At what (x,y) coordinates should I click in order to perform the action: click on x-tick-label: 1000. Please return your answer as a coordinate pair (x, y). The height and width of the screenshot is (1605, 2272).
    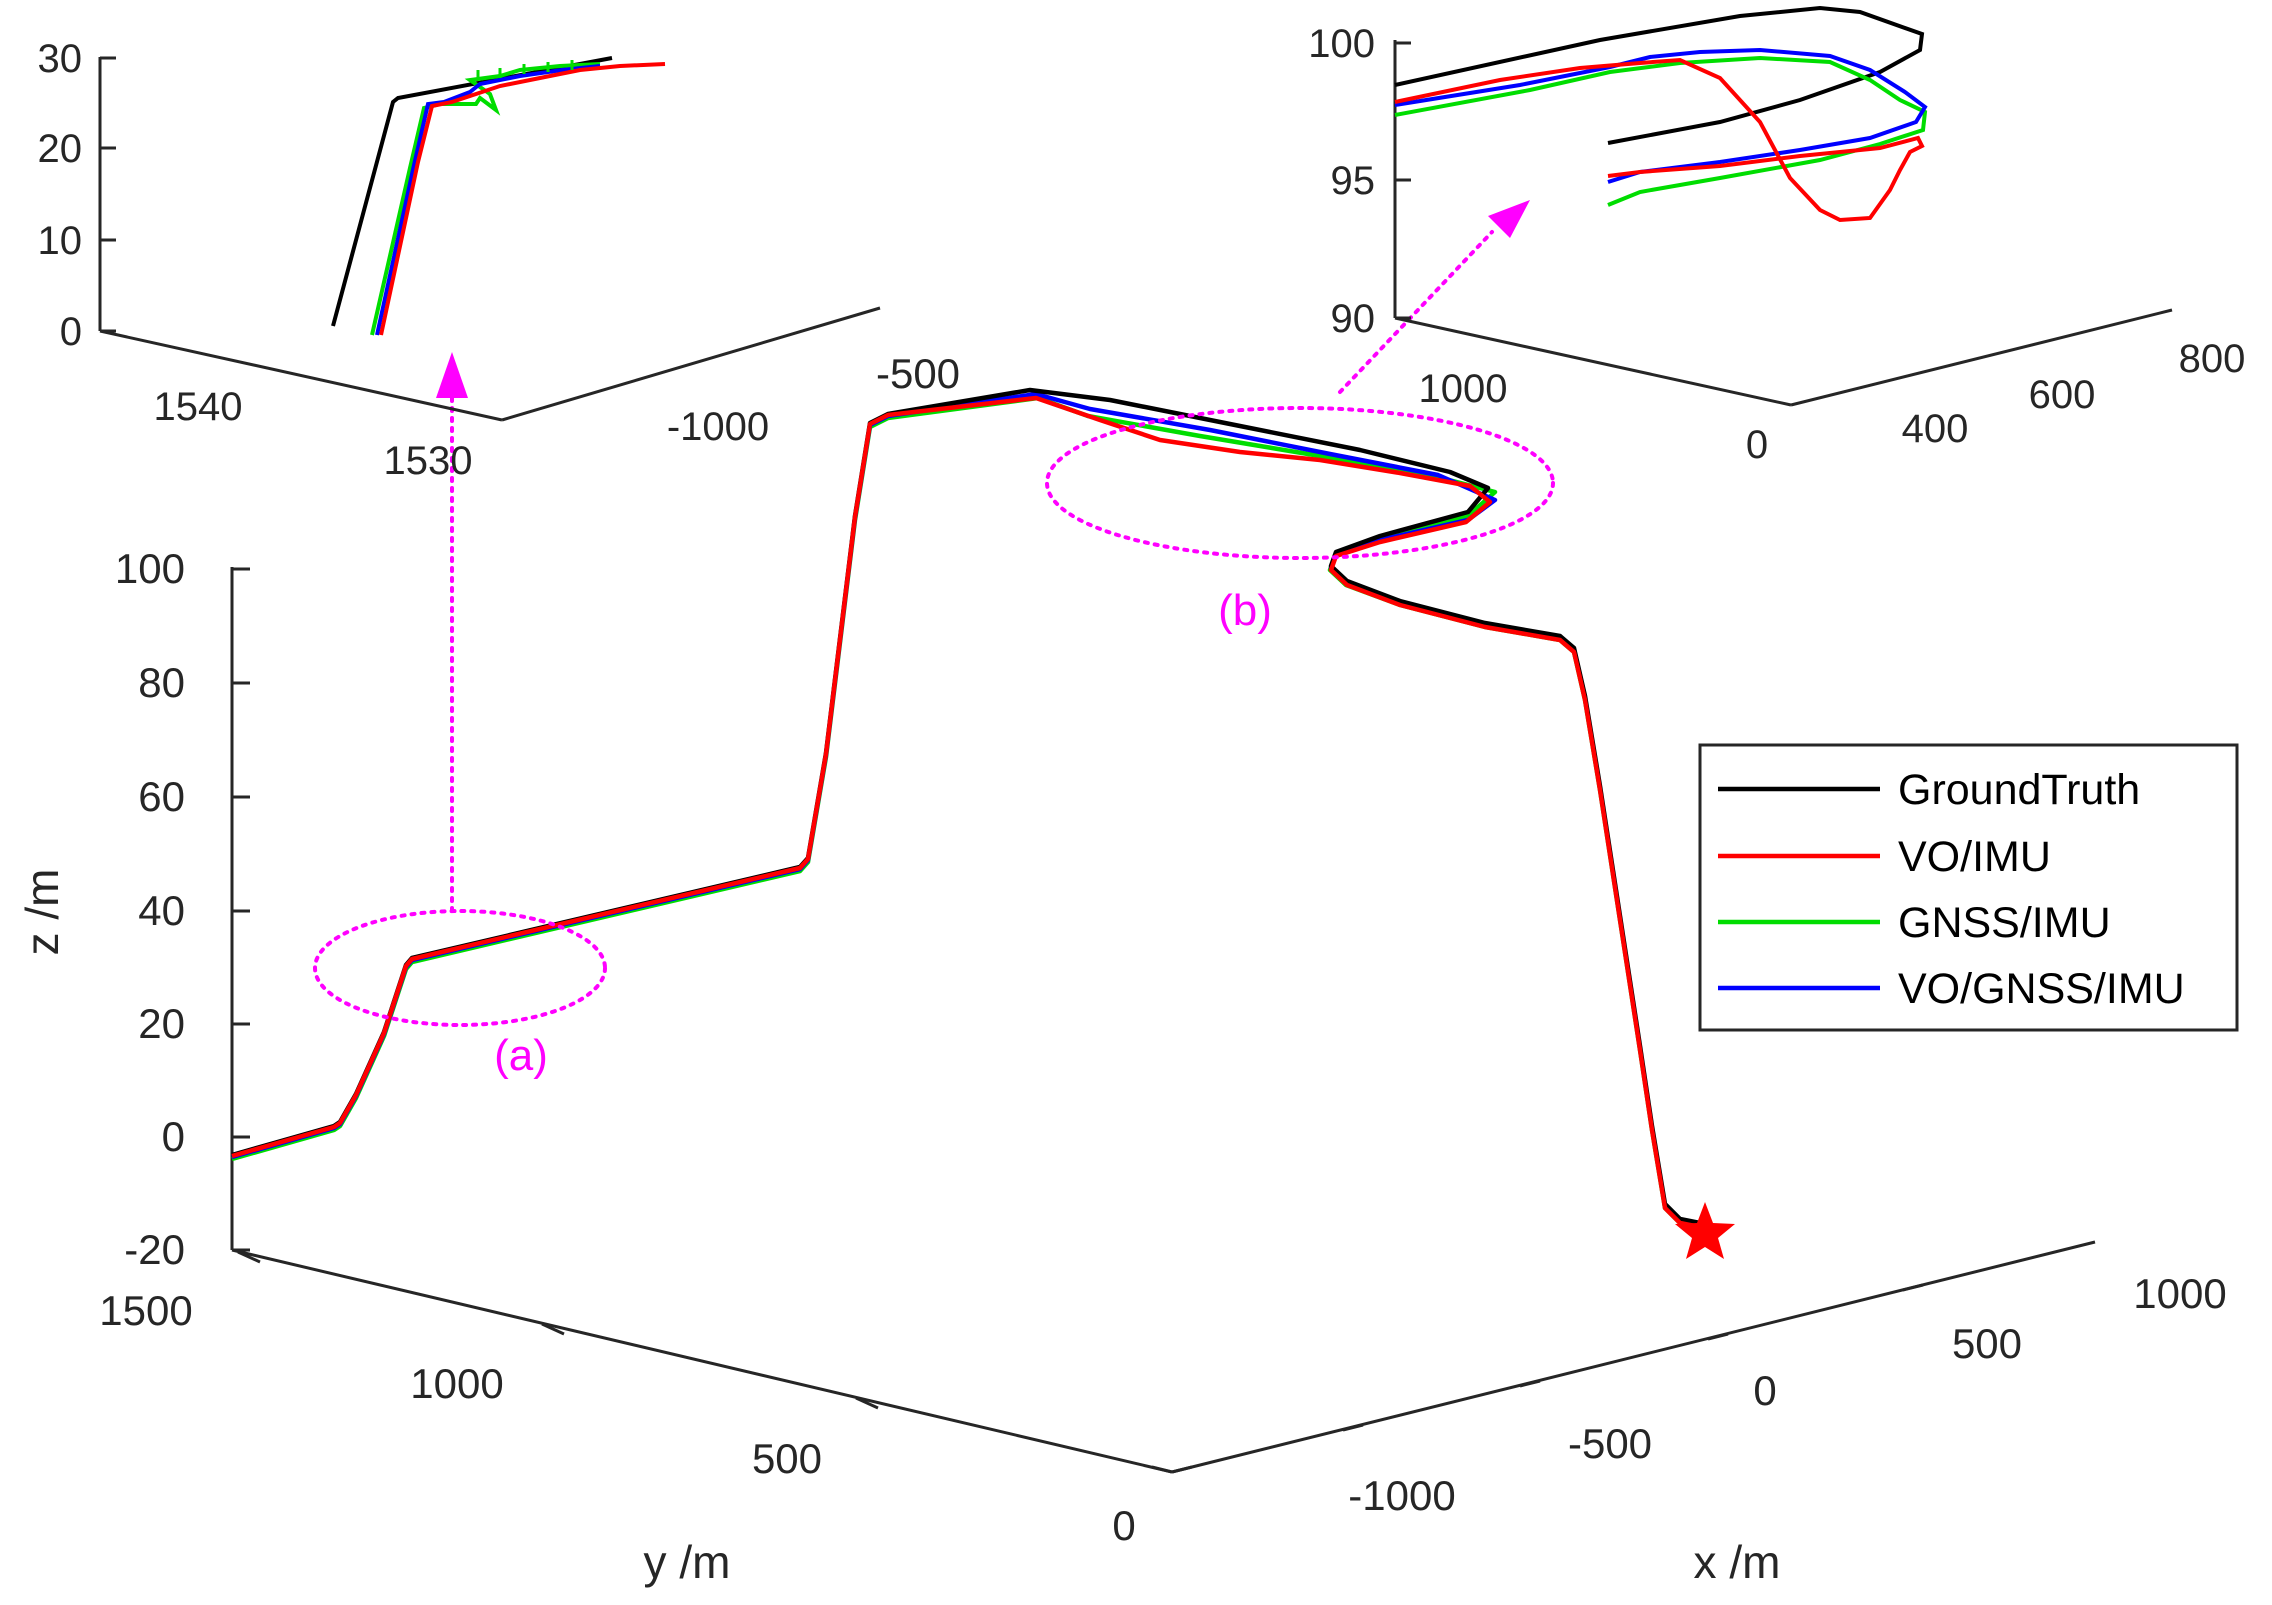
    Looking at the image, I should click on (2179, 1293).